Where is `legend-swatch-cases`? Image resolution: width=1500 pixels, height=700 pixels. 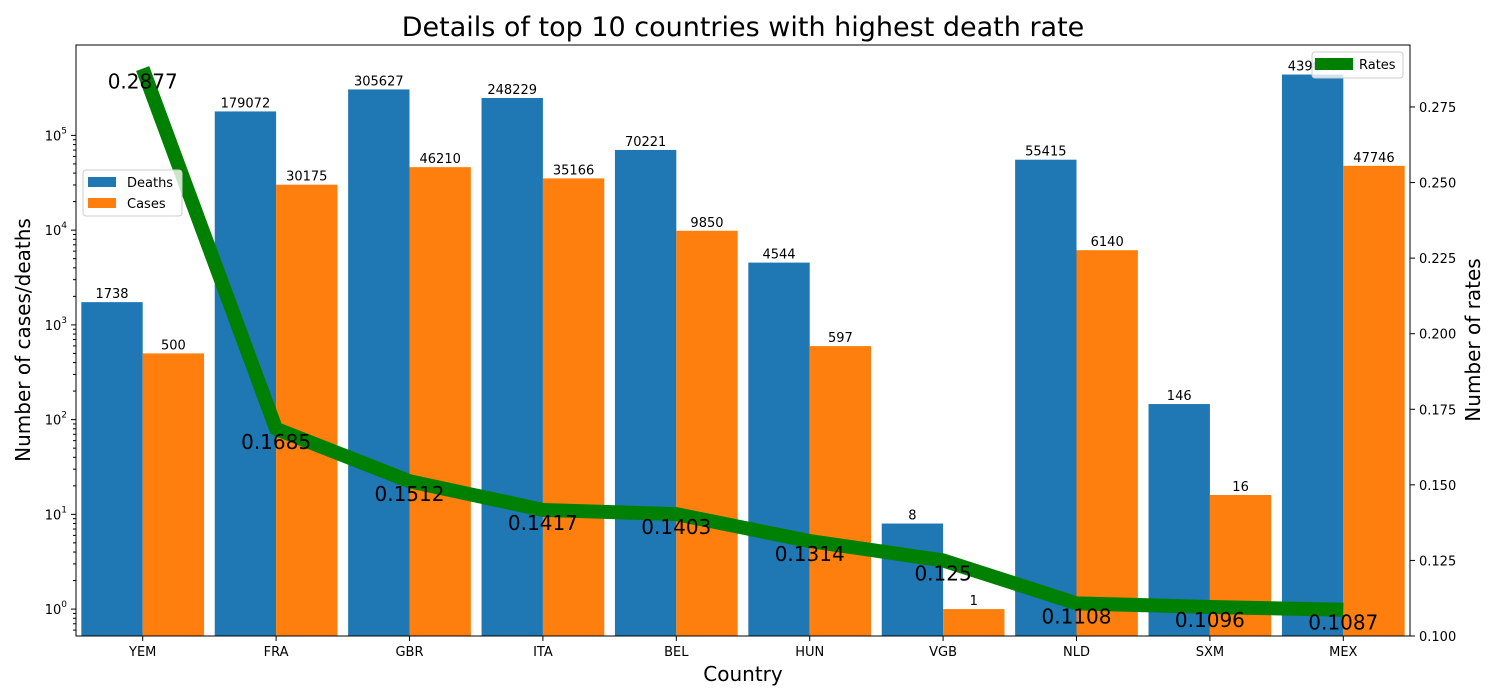 legend-swatch-cases is located at coordinates (102, 203).